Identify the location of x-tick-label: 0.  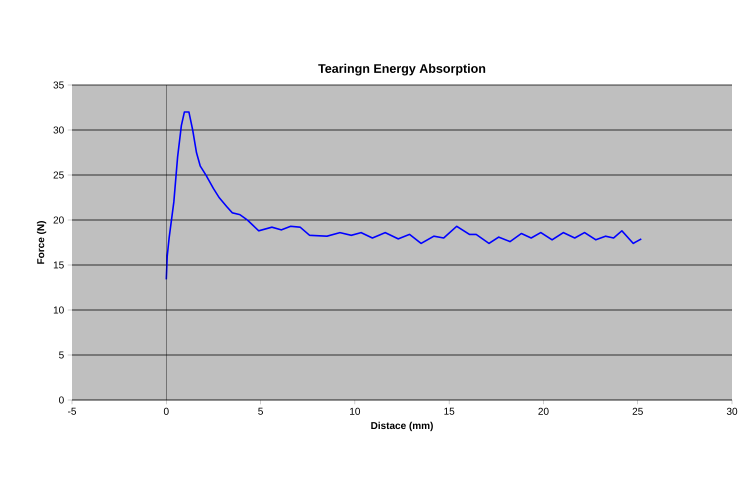
(166, 411).